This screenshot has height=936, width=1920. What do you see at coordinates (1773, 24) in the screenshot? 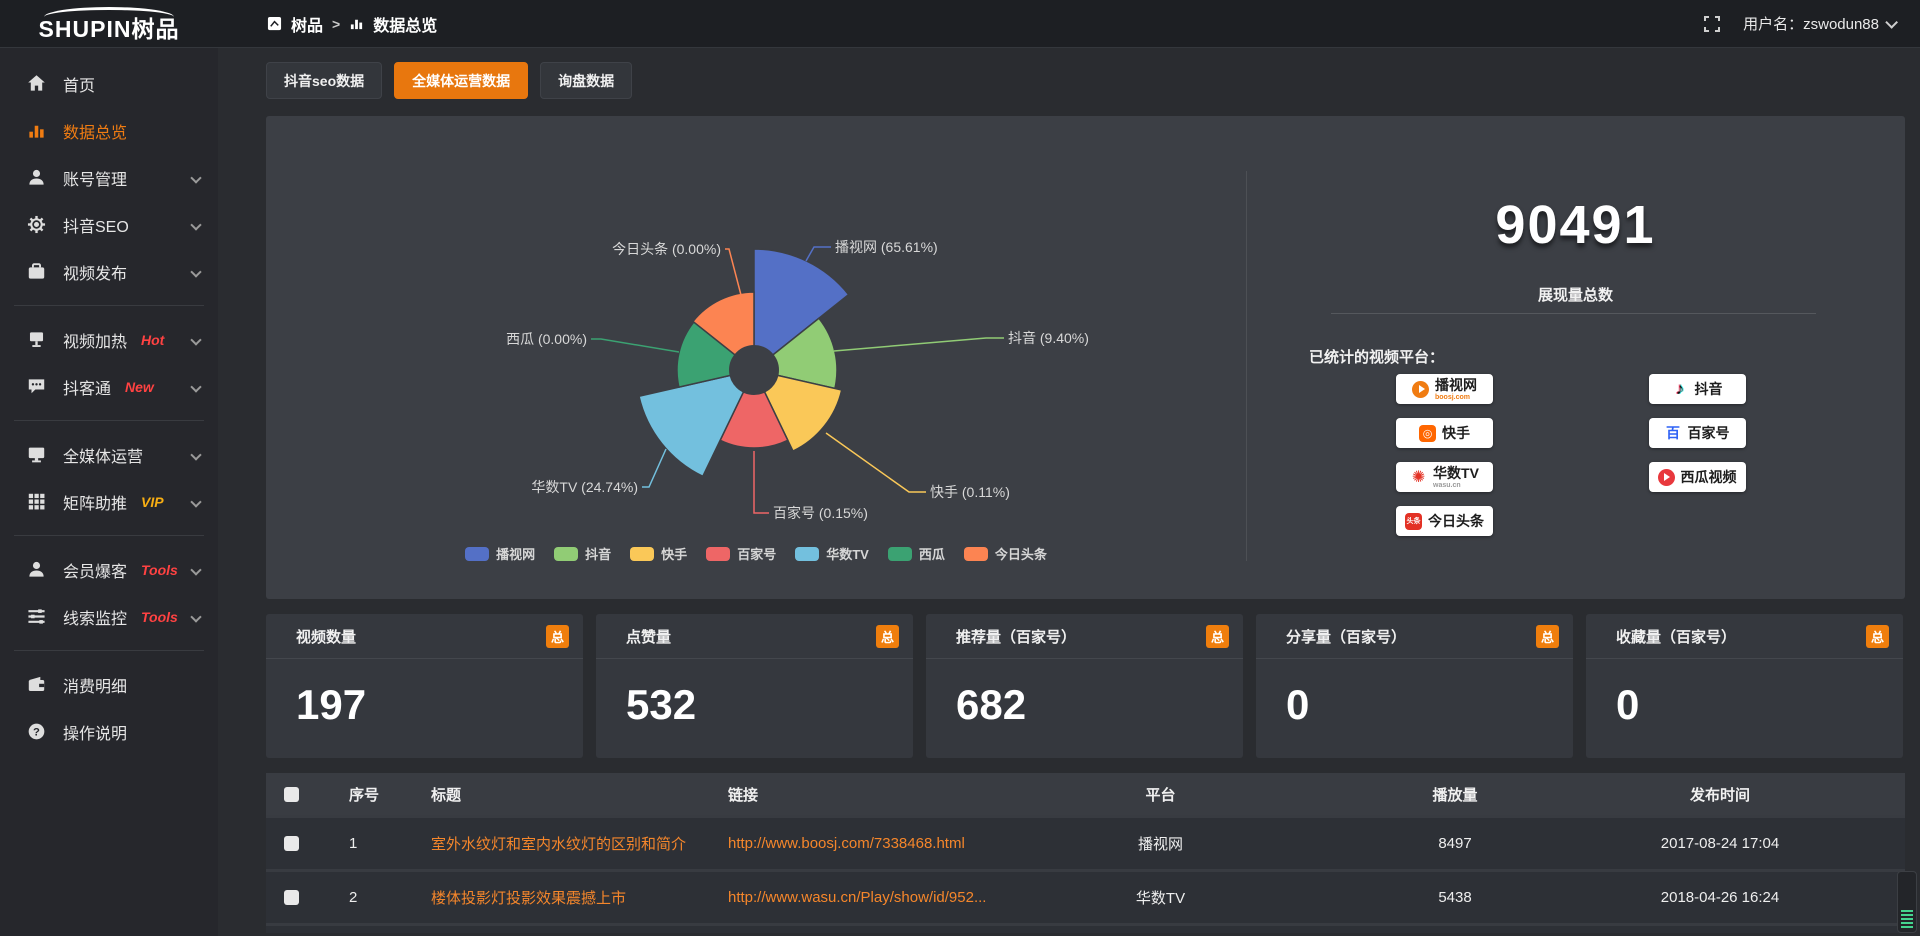
I see `user-label: 用户名：` at bounding box center [1773, 24].